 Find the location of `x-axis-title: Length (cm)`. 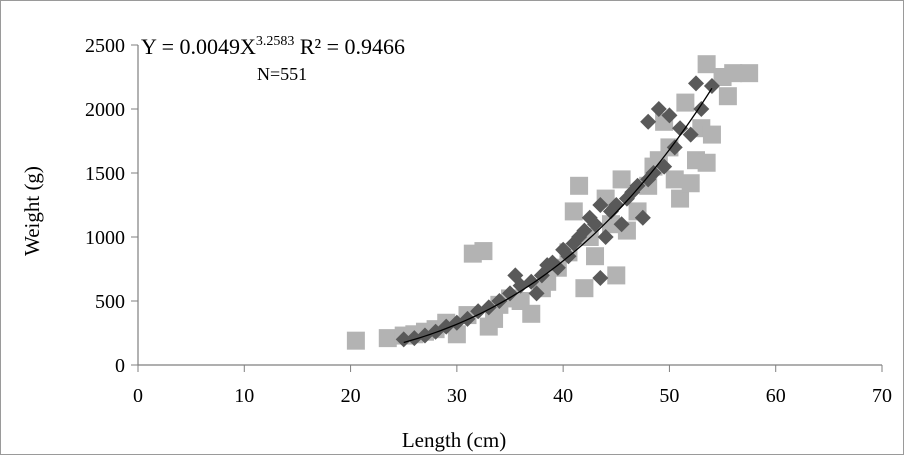

x-axis-title: Length (cm) is located at coordinates (454, 440).